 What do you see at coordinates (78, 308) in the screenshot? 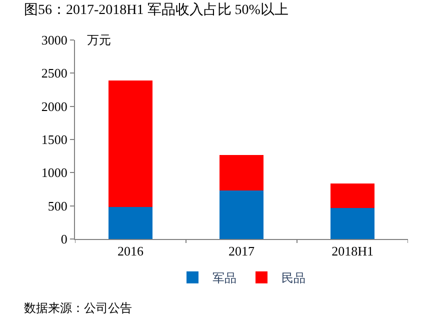
I see `source-note: 数据来源：公司公告` at bounding box center [78, 308].